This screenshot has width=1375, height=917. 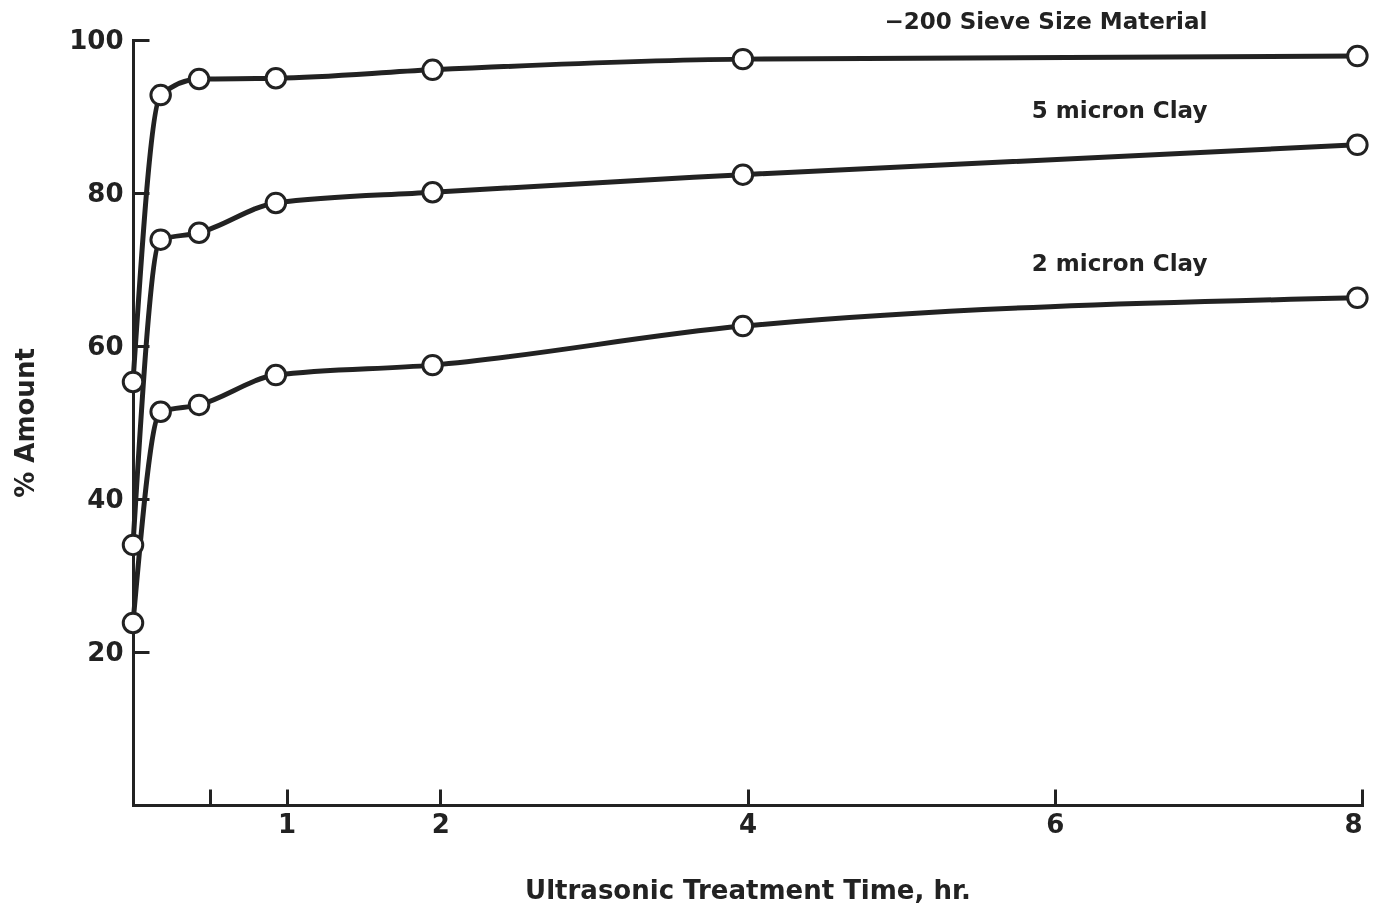 I want to click on y-tick-label: 20, so click(x=105, y=651).